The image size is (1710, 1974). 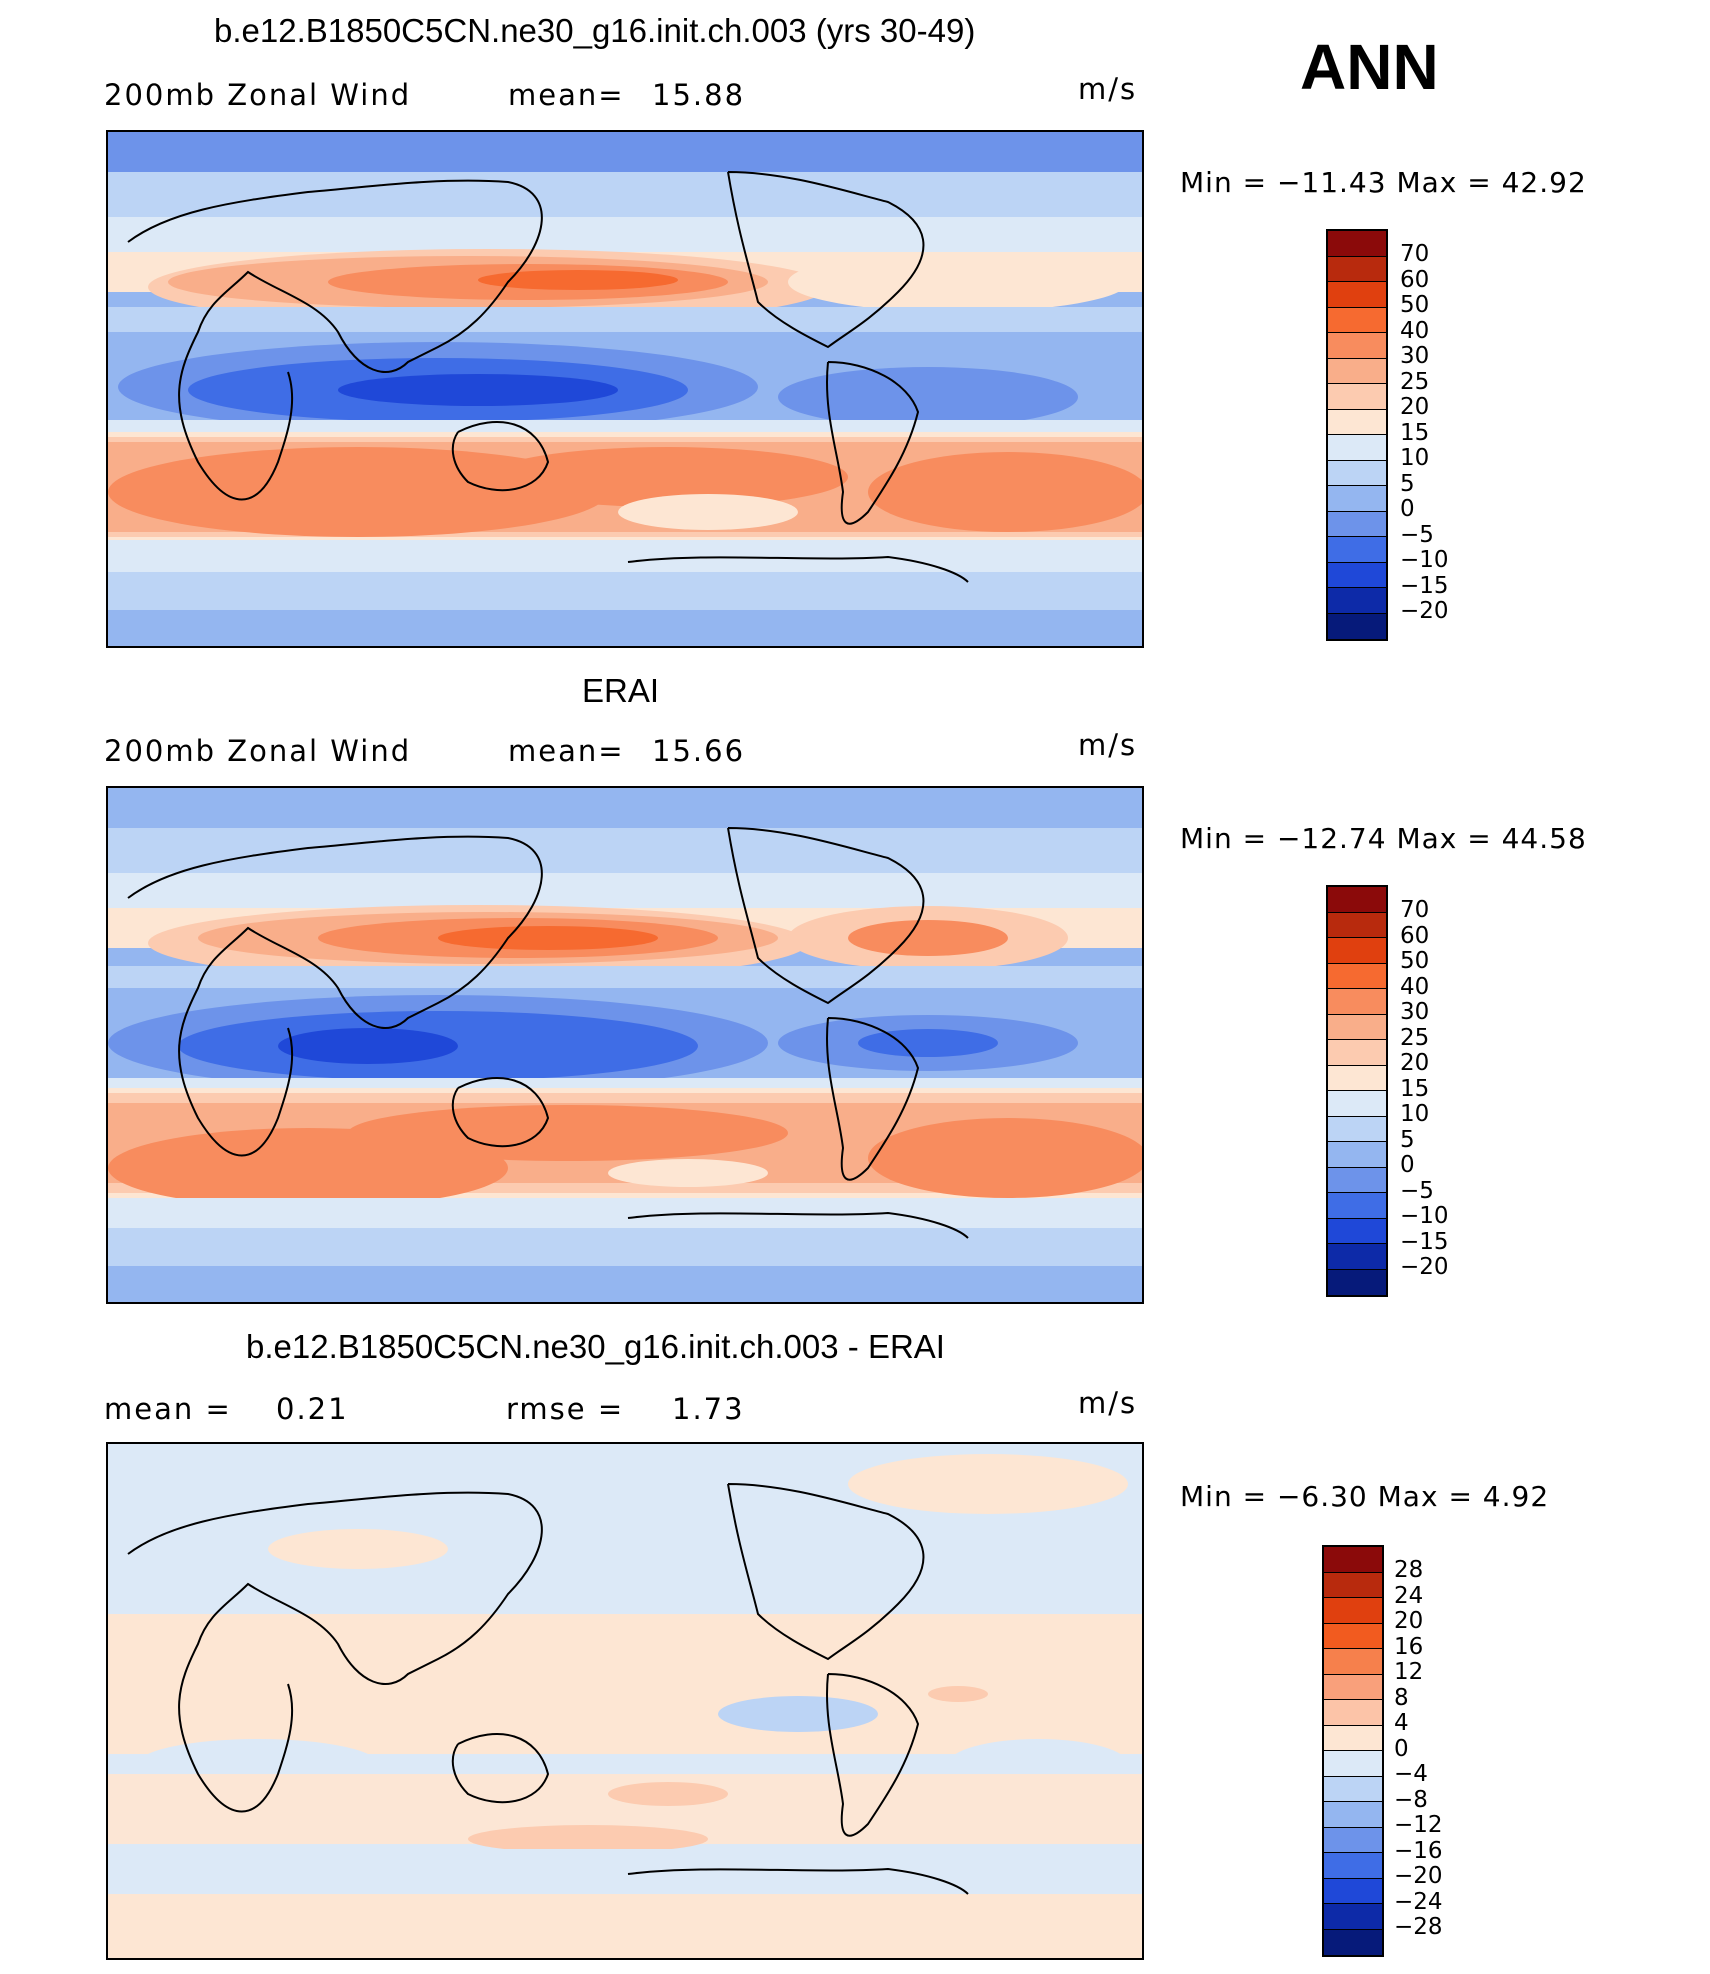 What do you see at coordinates (1411, 1799) in the screenshot?
I see `colorbar-tick-label: −8` at bounding box center [1411, 1799].